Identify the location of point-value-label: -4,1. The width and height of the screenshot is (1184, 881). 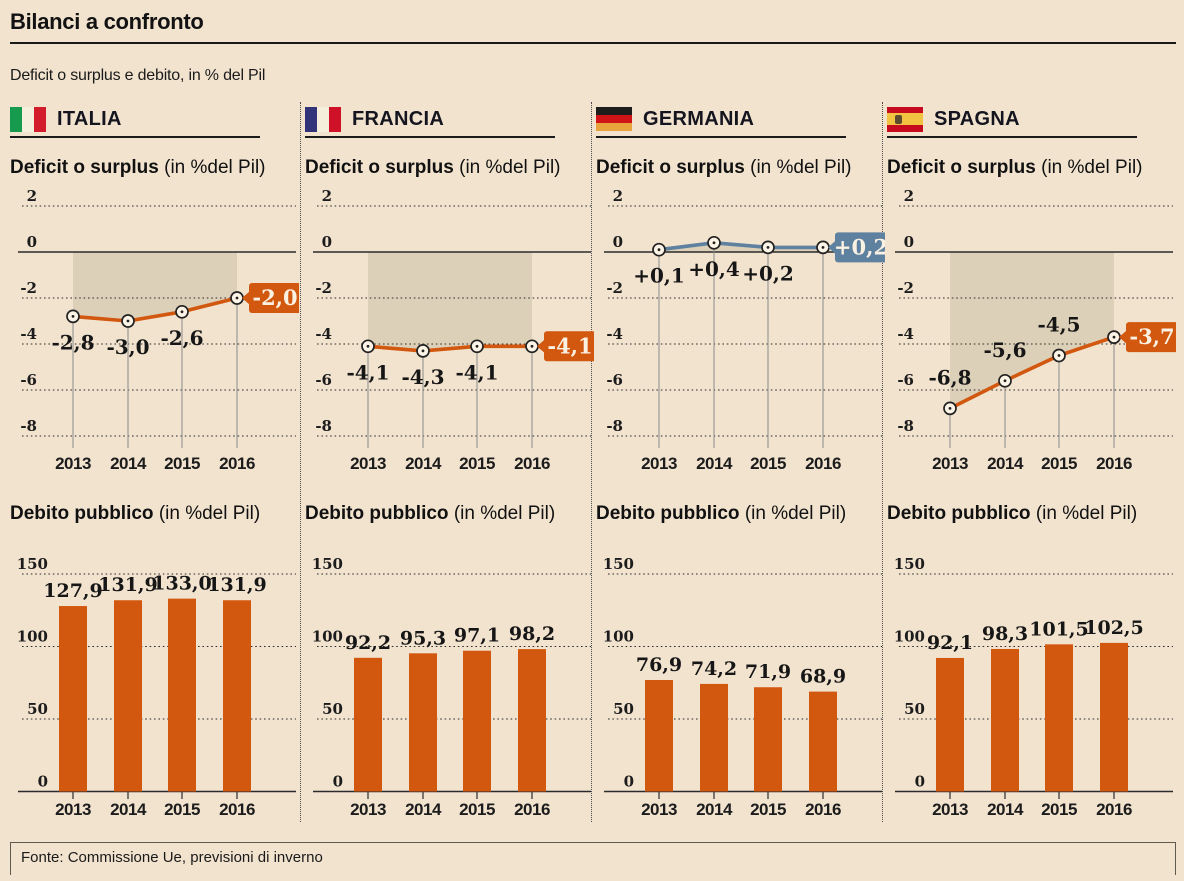
(476, 372).